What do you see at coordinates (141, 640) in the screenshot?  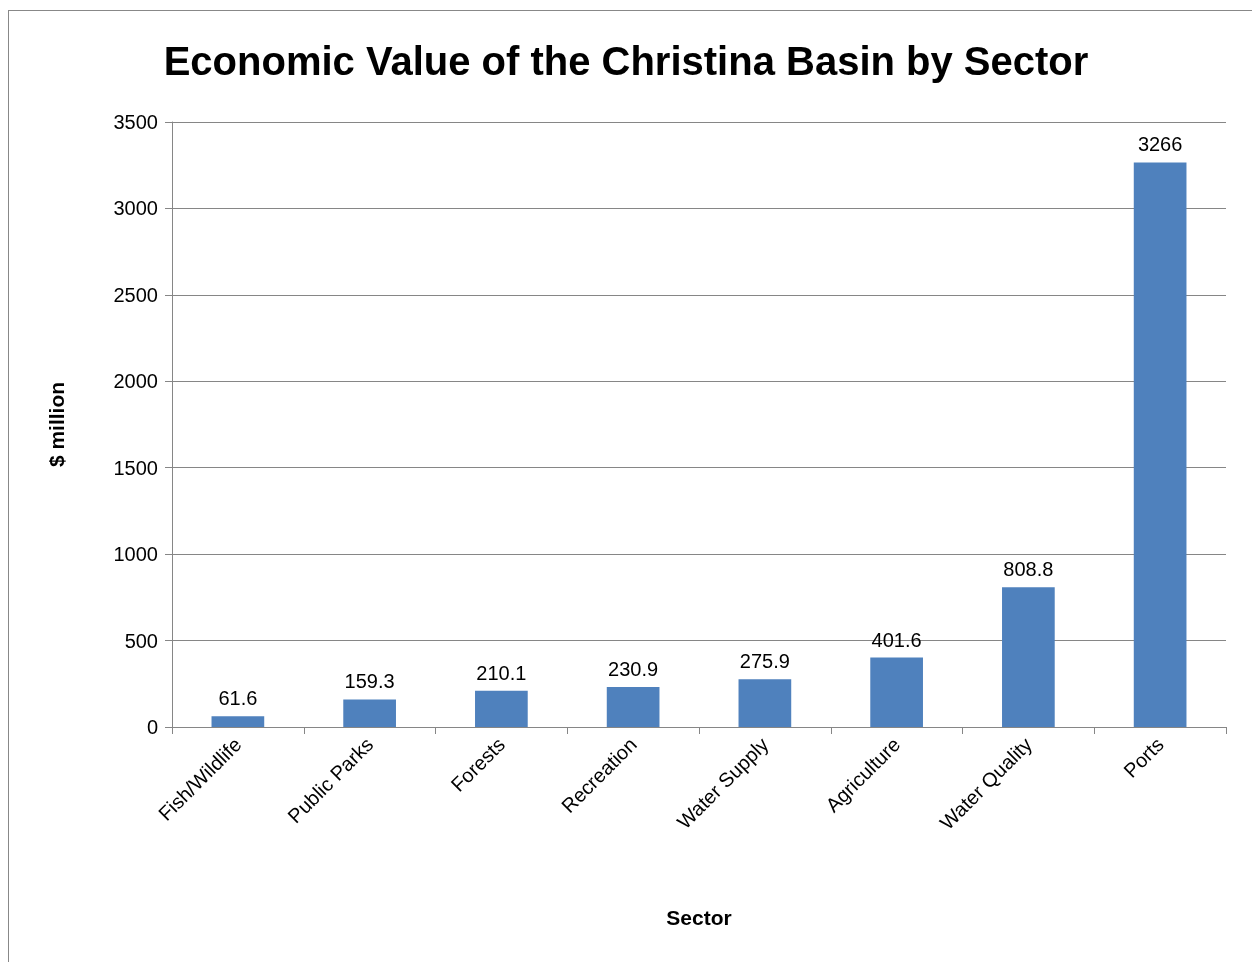 I see `y-tick-label: 500` at bounding box center [141, 640].